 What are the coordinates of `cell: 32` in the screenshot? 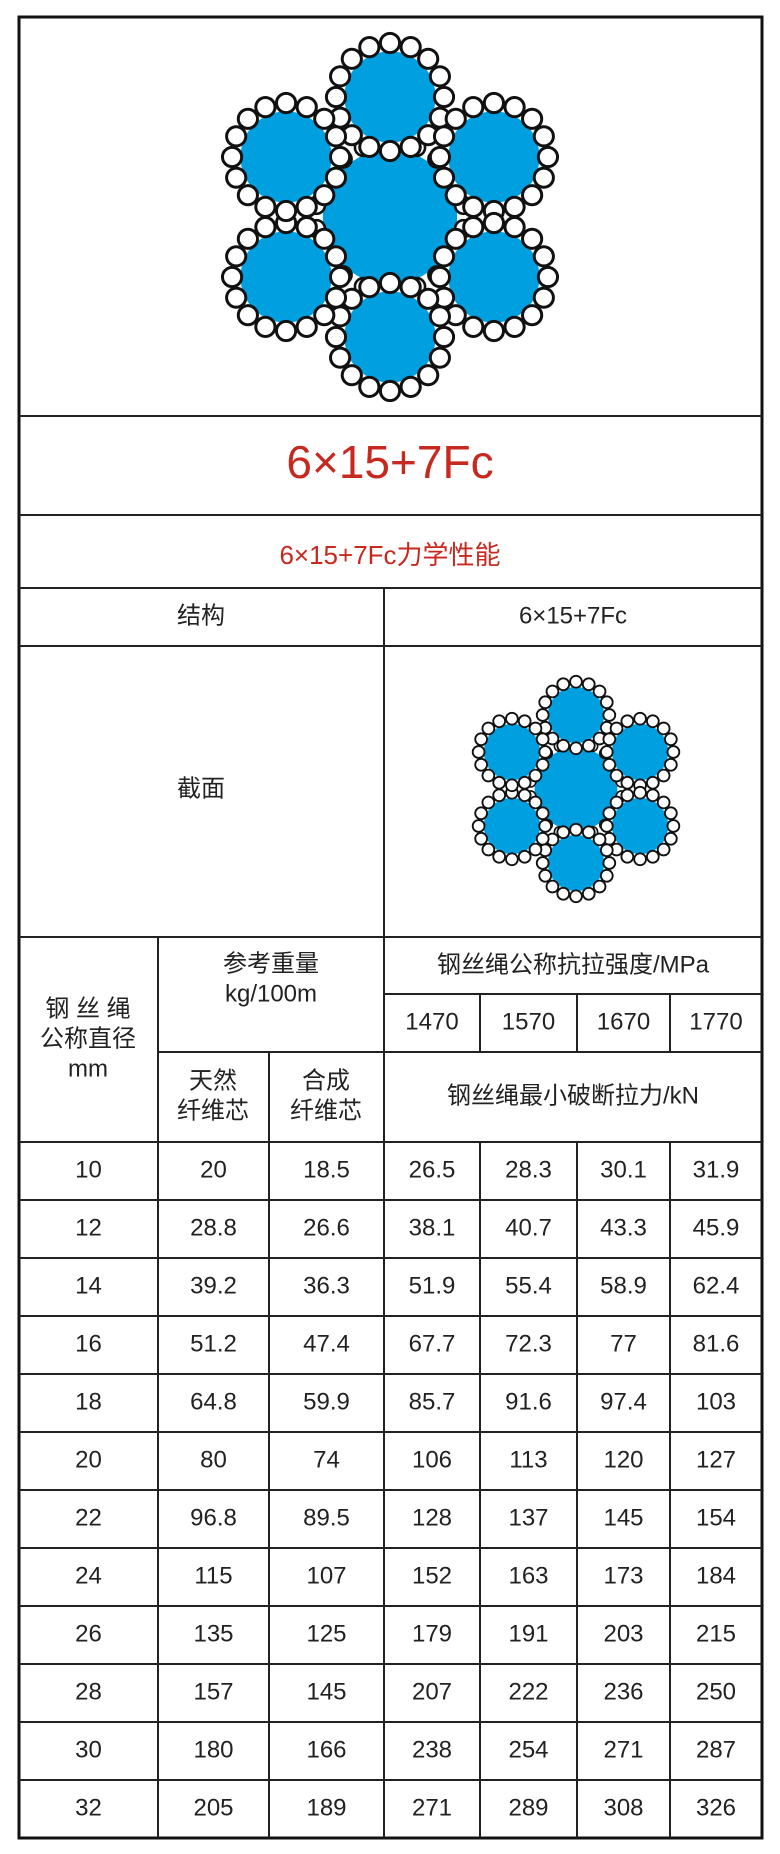 It's located at (88, 1807).